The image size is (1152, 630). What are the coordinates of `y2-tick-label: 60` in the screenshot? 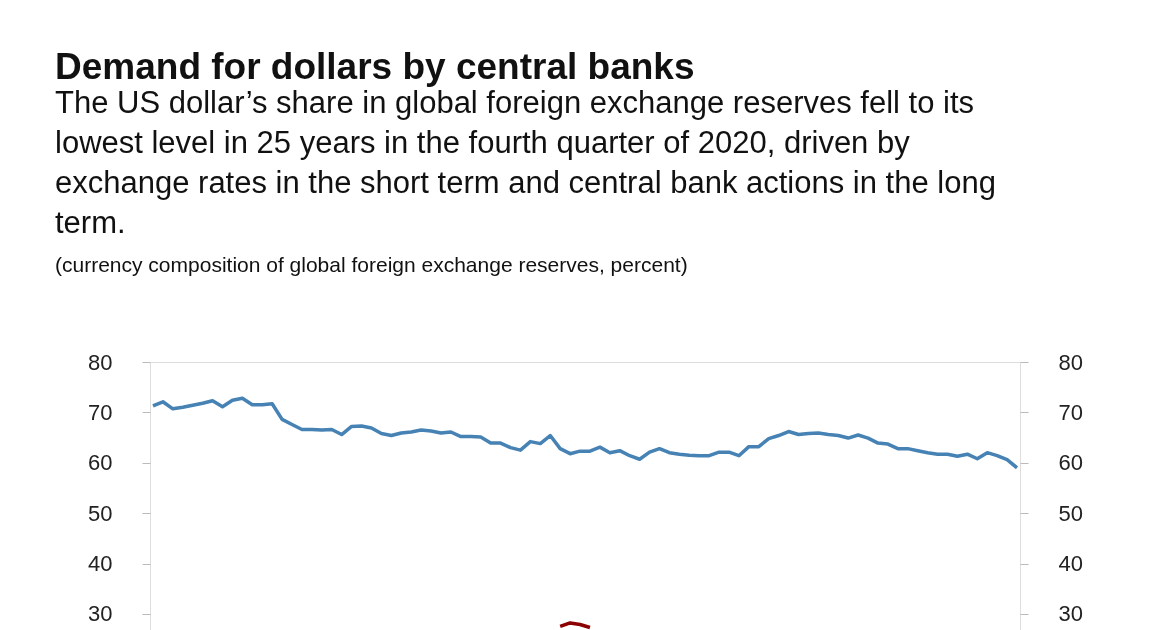 It's located at (1070, 463).